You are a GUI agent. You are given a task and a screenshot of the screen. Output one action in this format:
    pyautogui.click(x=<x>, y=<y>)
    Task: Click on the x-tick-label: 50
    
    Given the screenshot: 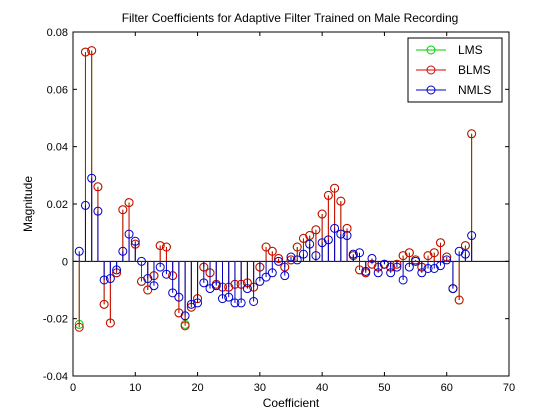 What is the action you would take?
    pyautogui.click(x=384, y=388)
    